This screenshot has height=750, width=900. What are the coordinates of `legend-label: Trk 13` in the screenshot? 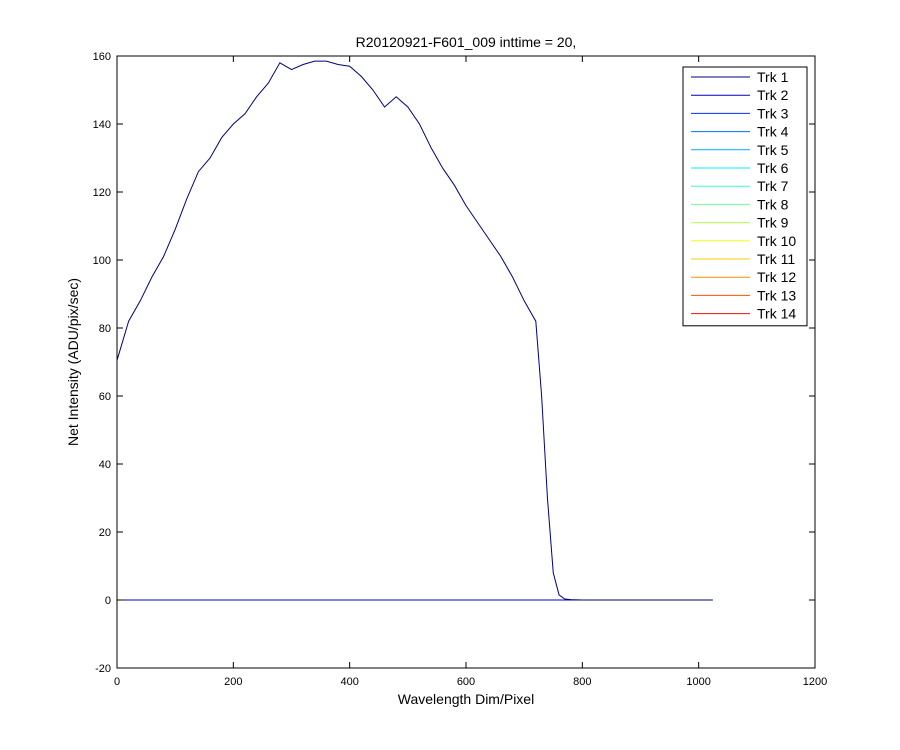 It's located at (776, 295).